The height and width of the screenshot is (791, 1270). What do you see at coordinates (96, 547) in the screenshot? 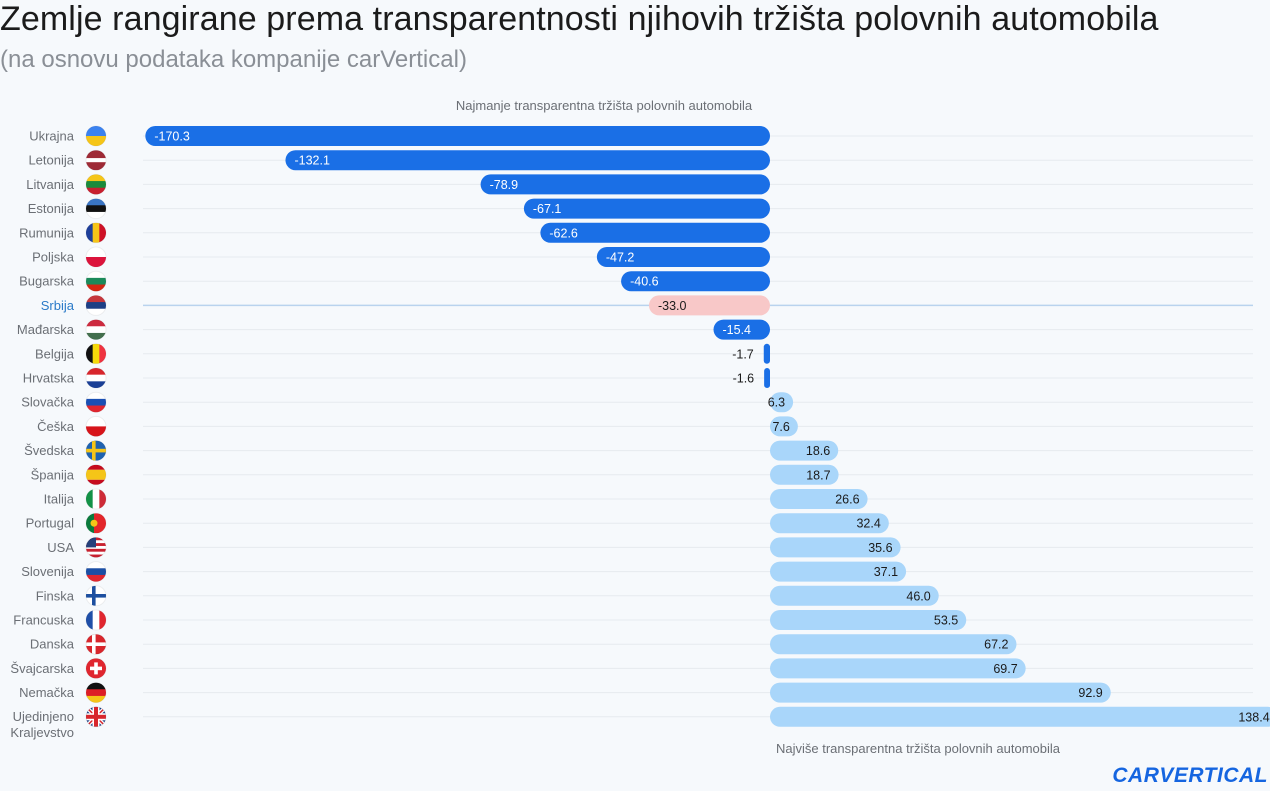
I see `us-flag-icon` at bounding box center [96, 547].